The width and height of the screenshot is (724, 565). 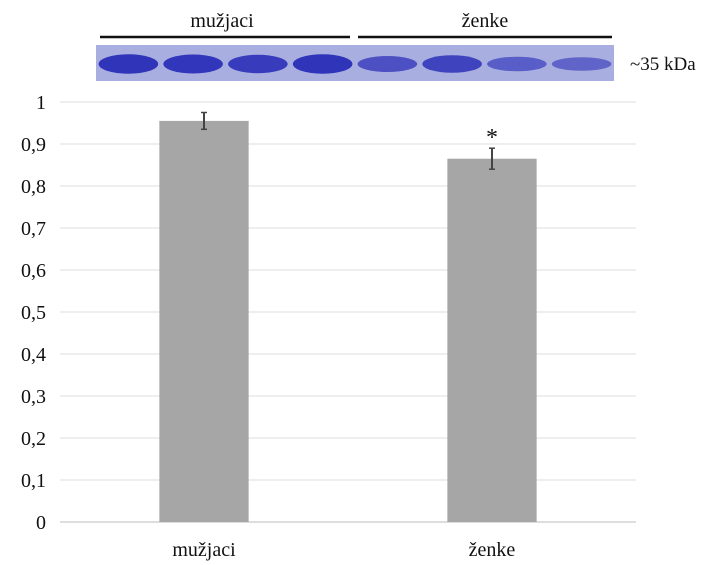 What do you see at coordinates (33, 229) in the screenshot?
I see `y-tick-label: 0,7` at bounding box center [33, 229].